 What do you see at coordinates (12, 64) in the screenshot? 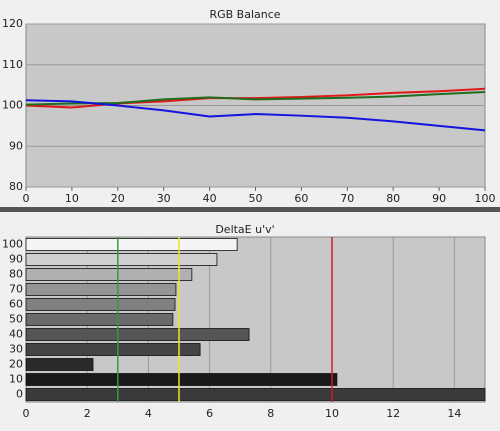
I see `y-tick-label: 110` at bounding box center [12, 64].